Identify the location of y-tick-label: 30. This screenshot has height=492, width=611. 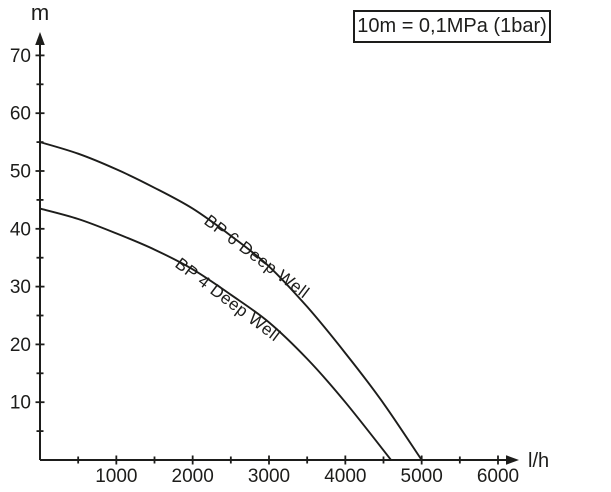
(20, 287).